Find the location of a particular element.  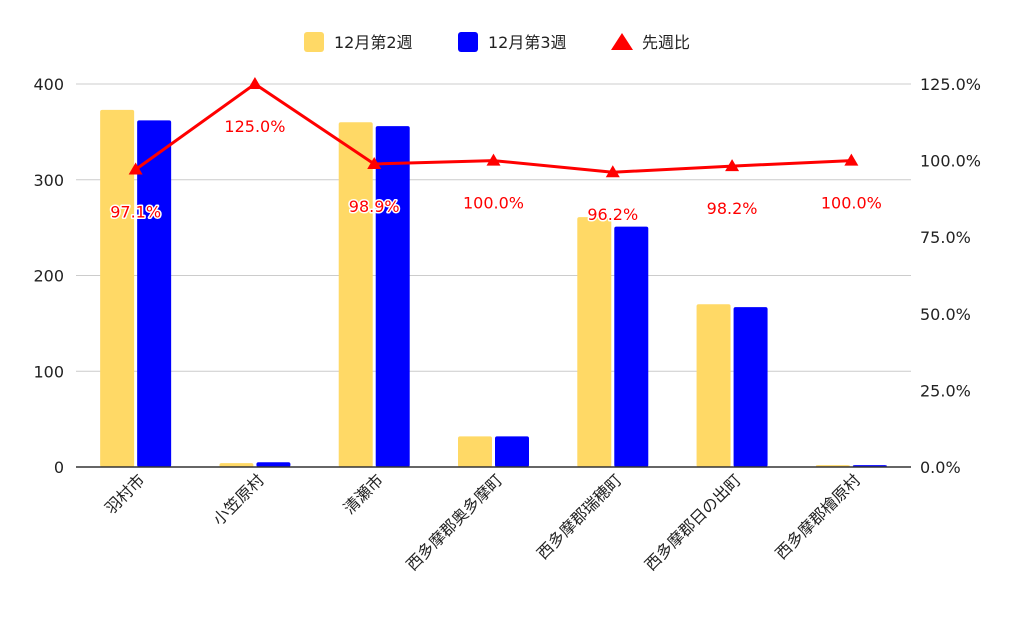

right-axis-tick-label: 125.0% is located at coordinates (950, 84).